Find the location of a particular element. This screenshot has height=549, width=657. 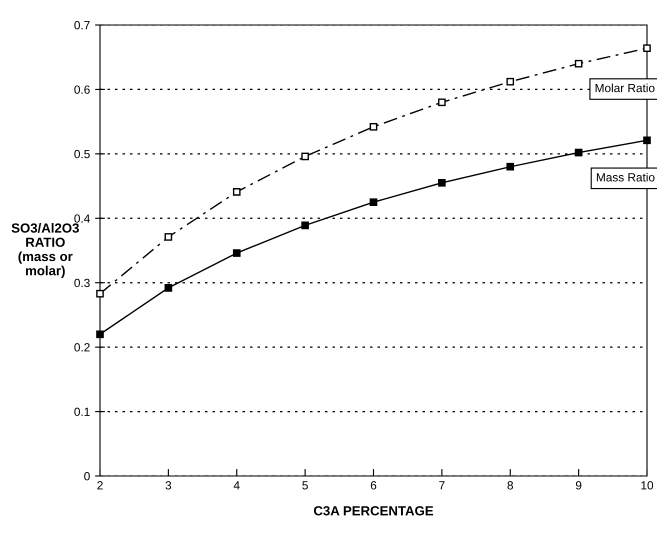

x-tick-label: 6 is located at coordinates (373, 485).